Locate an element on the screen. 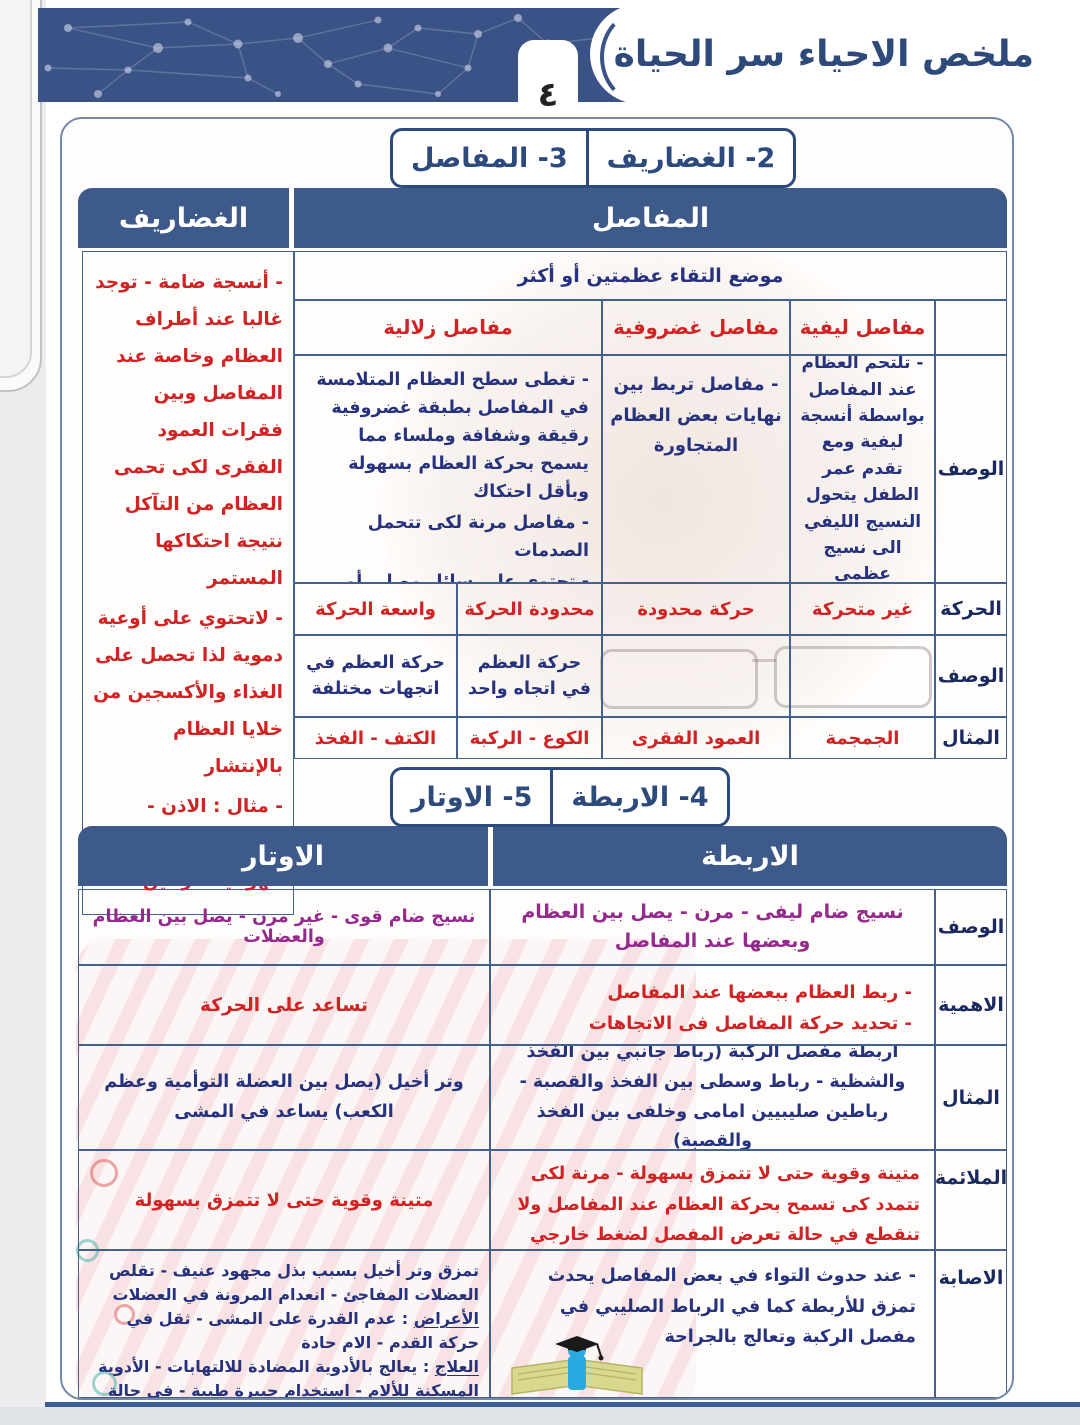  row-label-injury: الاصابة is located at coordinates (971, 1324).